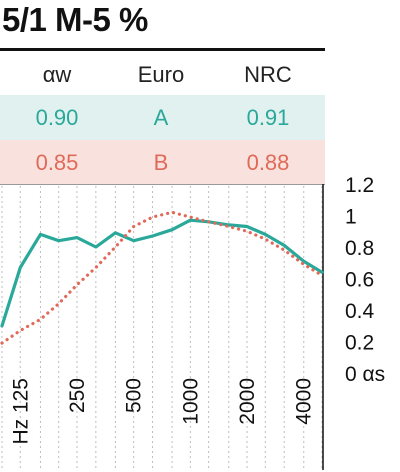 Image resolution: width=400 pixels, height=472 pixels. Describe the element at coordinates (365, 374) in the screenshot. I see `y-tick-label: 0 αs` at that location.